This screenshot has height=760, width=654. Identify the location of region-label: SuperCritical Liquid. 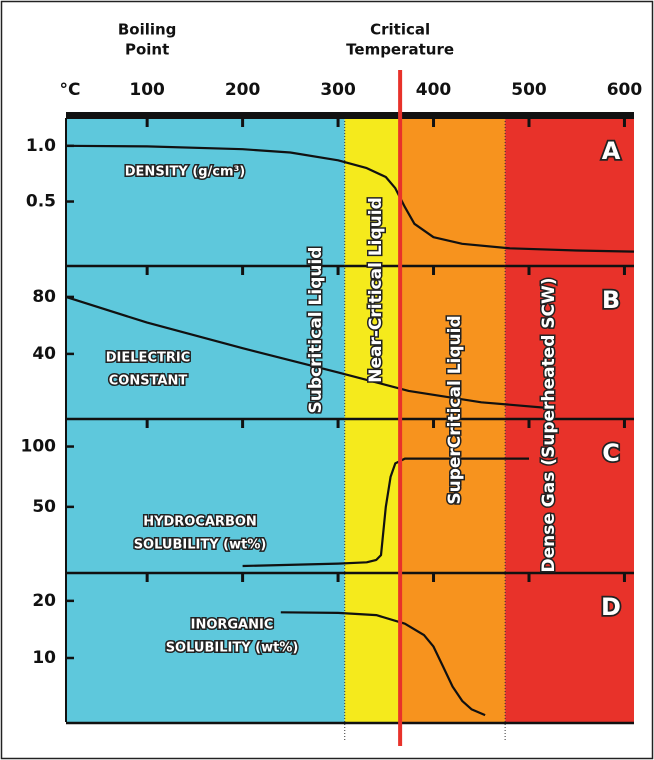
(455, 409).